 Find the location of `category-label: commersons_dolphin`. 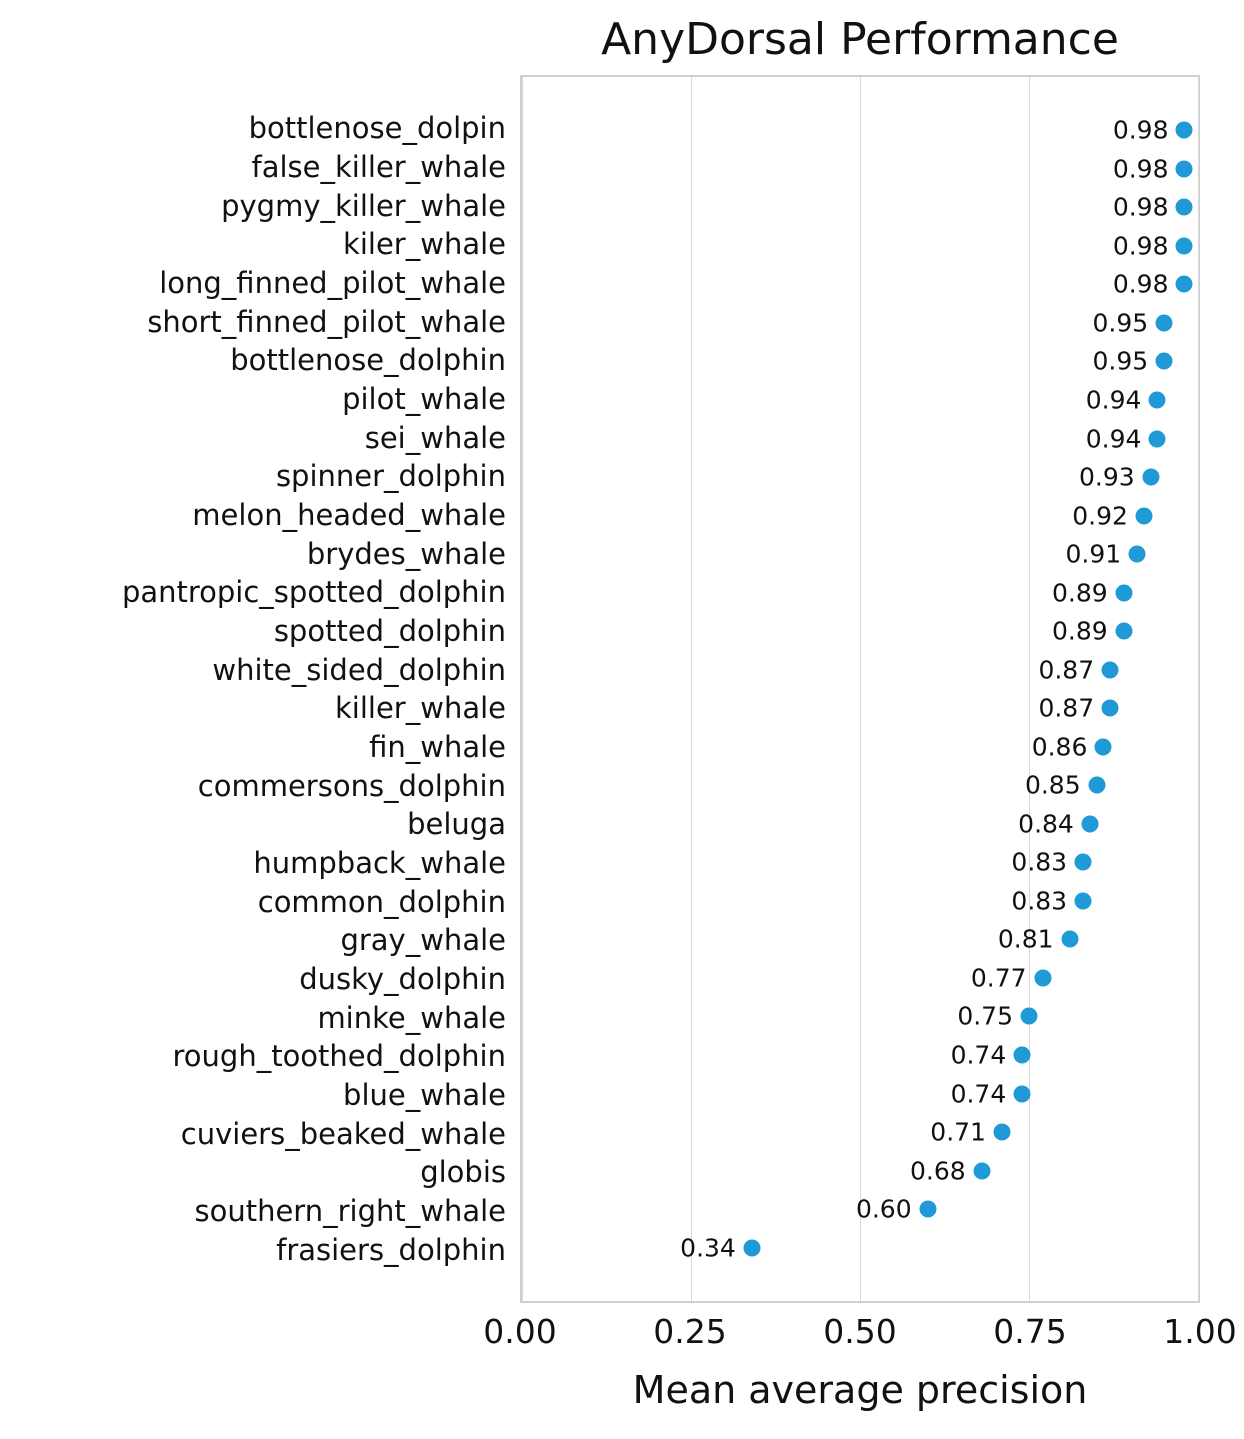

category-label: commersons_dolphin is located at coordinates (351, 785).